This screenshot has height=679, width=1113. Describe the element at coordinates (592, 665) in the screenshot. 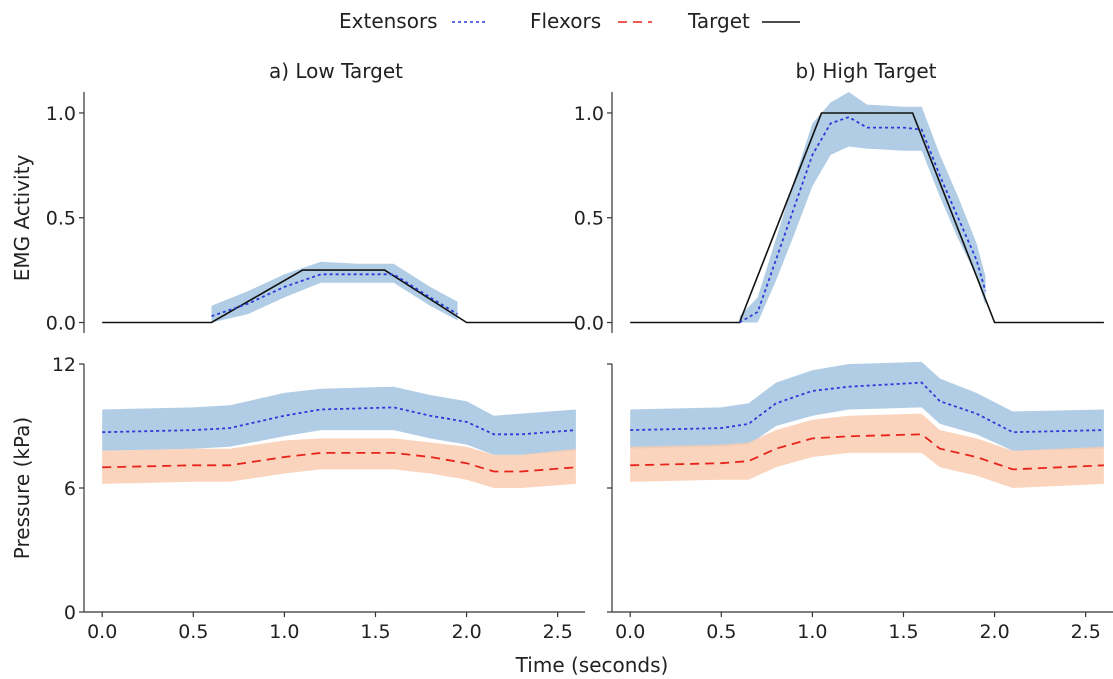

I see `x-axis-label: Time (seconds)` at that location.